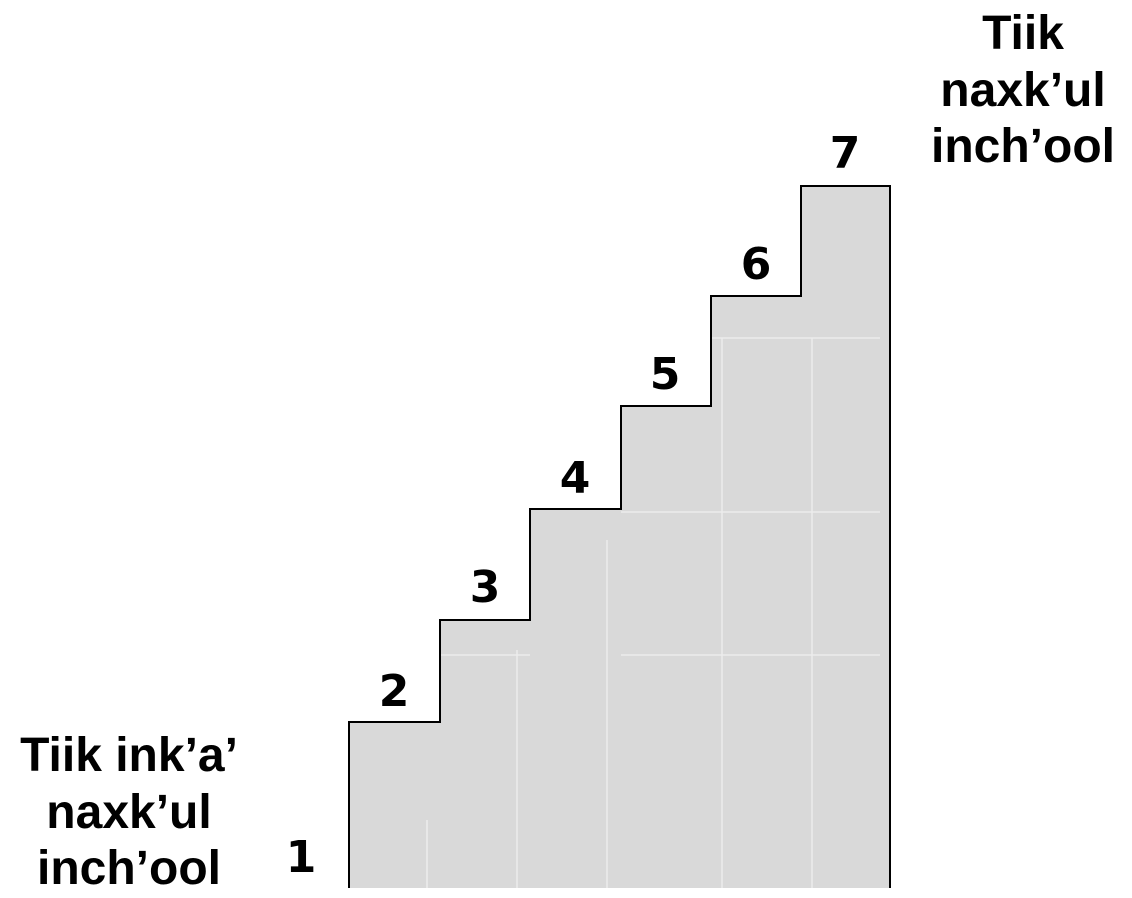 The width and height of the screenshot is (1132, 898). I want to click on start-label: Tiik ink’a’ naxk’ul inch’ool, so click(129, 813).